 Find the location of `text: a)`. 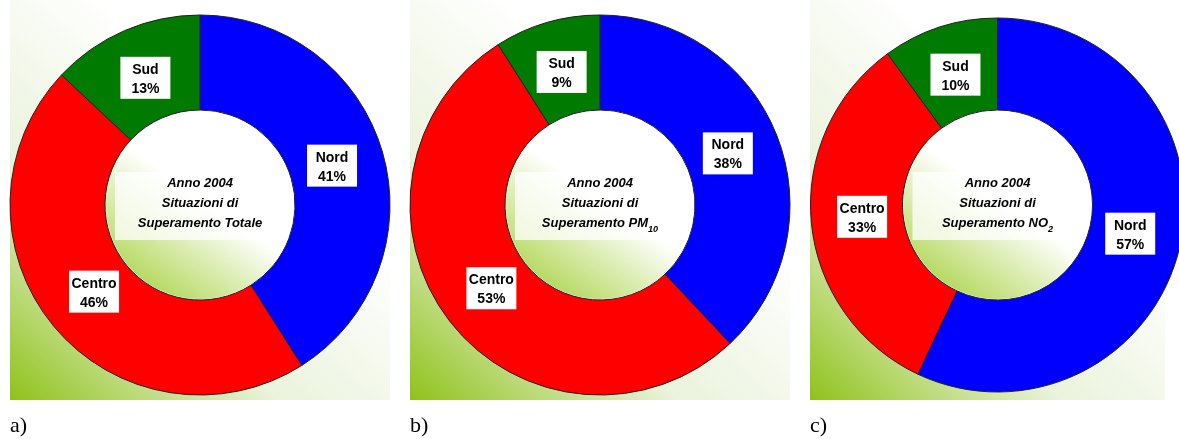

text: a) is located at coordinates (19, 424).